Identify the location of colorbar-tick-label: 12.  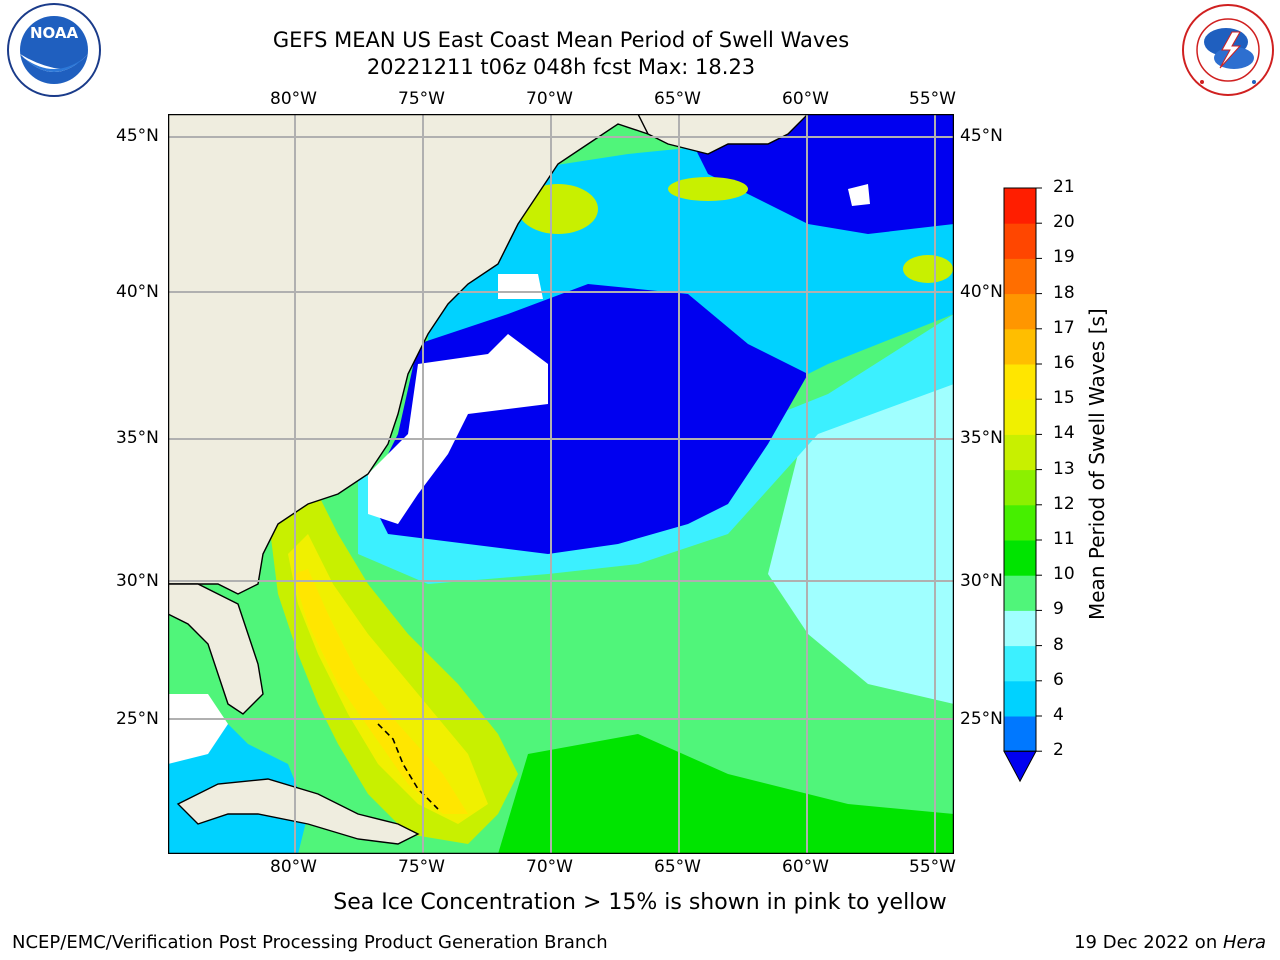
(1064, 503).